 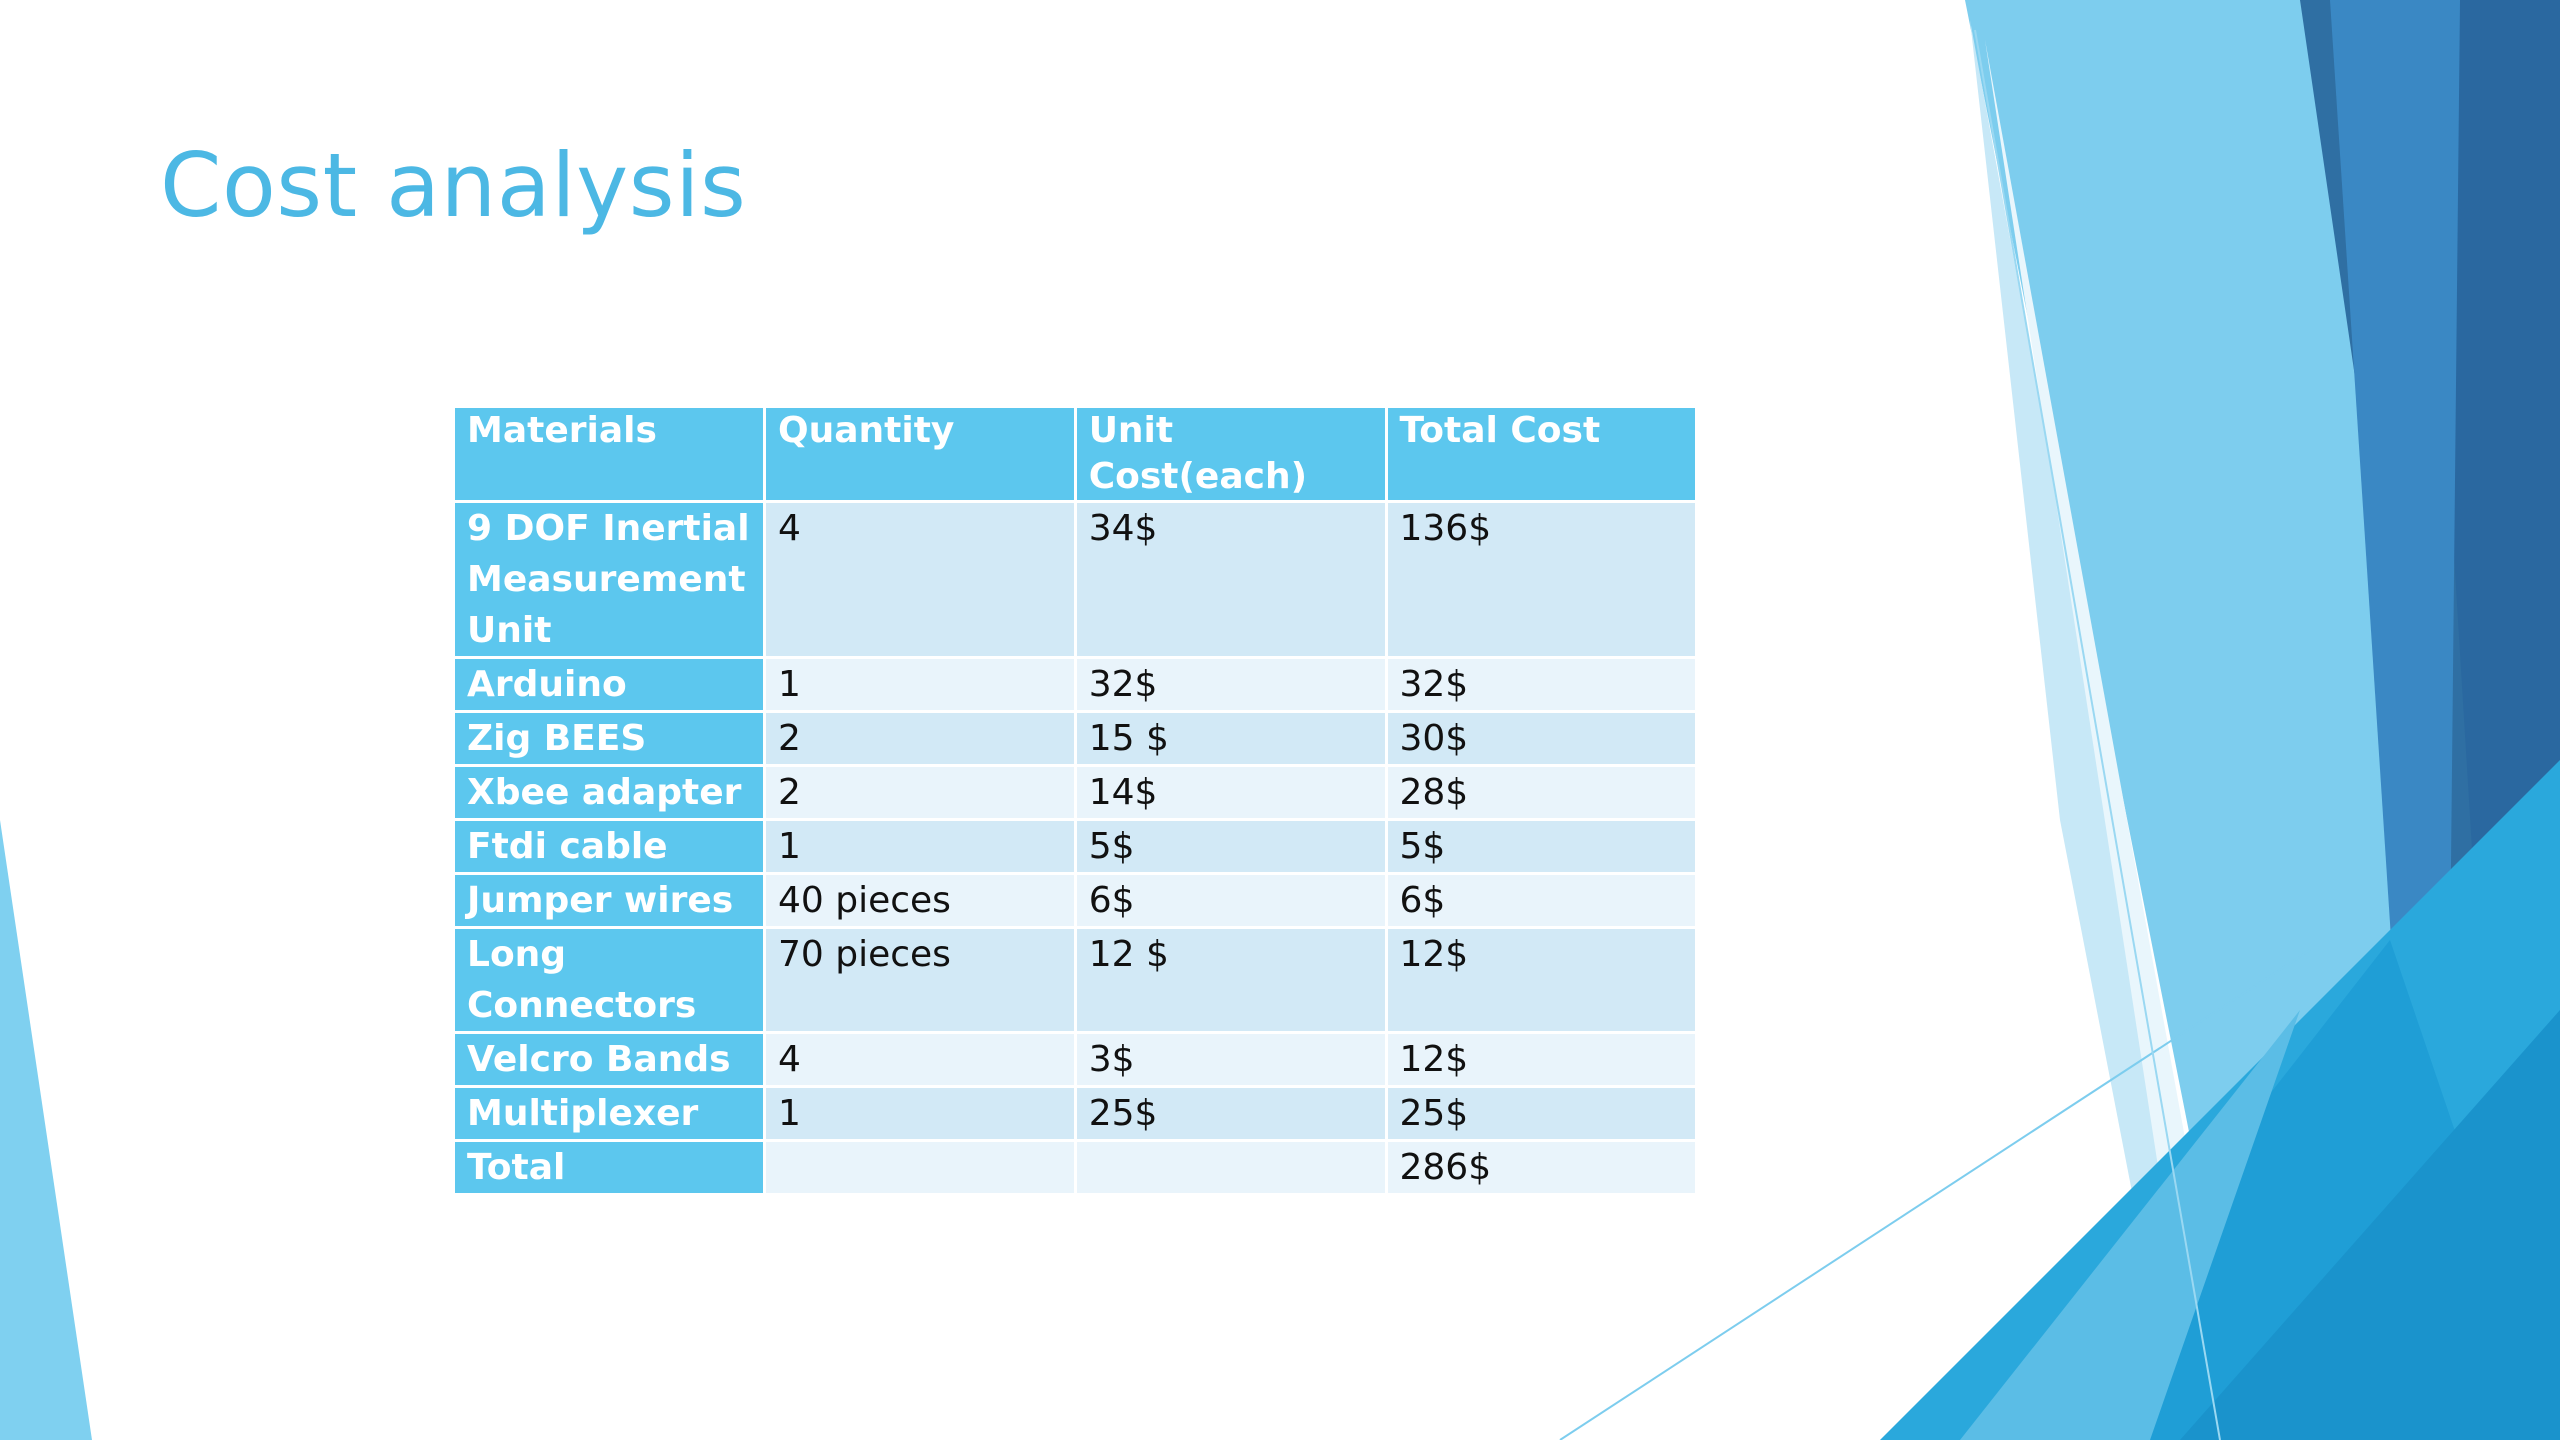 What do you see at coordinates (1075, 846) in the screenshot?
I see `table-row: Ftdi cable 1 5$ 5$` at bounding box center [1075, 846].